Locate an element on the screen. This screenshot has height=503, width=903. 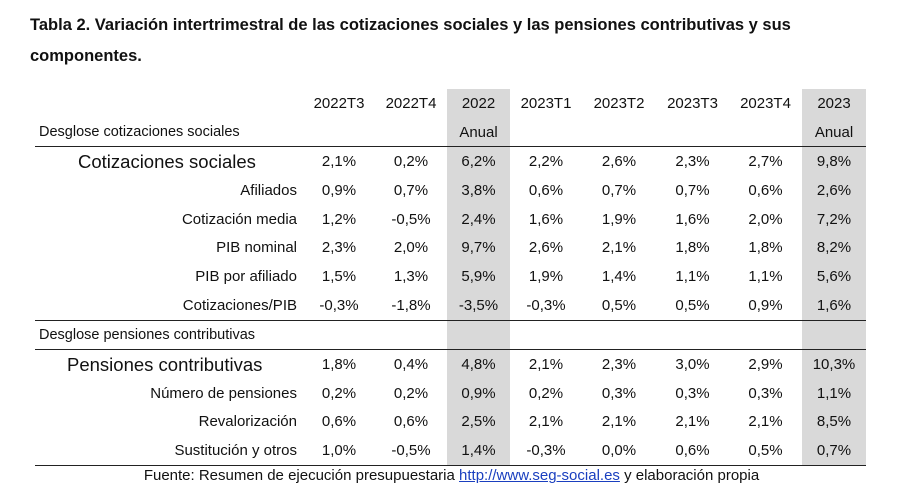
cell-value: 2,4% is located at coordinates (478, 219).